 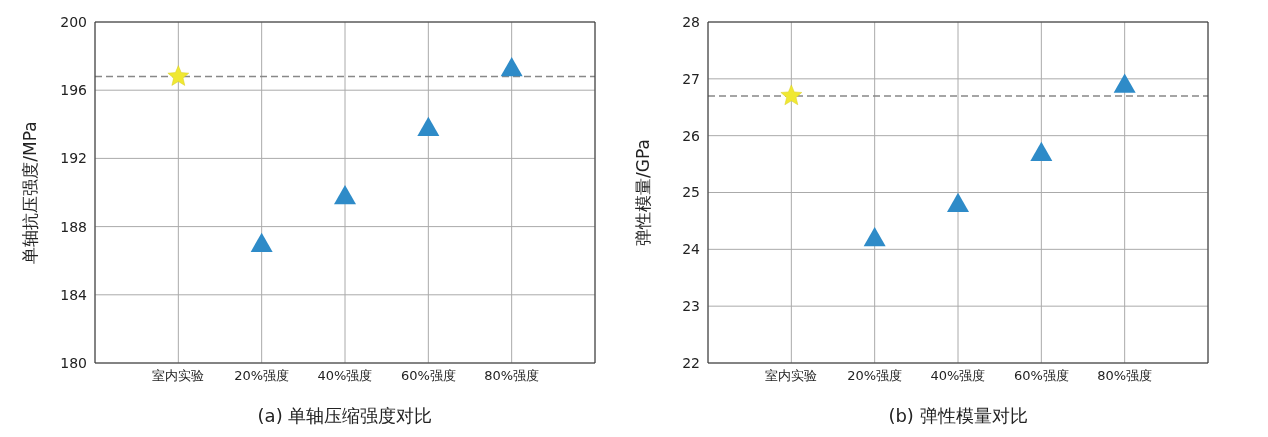 What do you see at coordinates (74, 294) in the screenshot?
I see `y-tick-label: 184` at bounding box center [74, 294].